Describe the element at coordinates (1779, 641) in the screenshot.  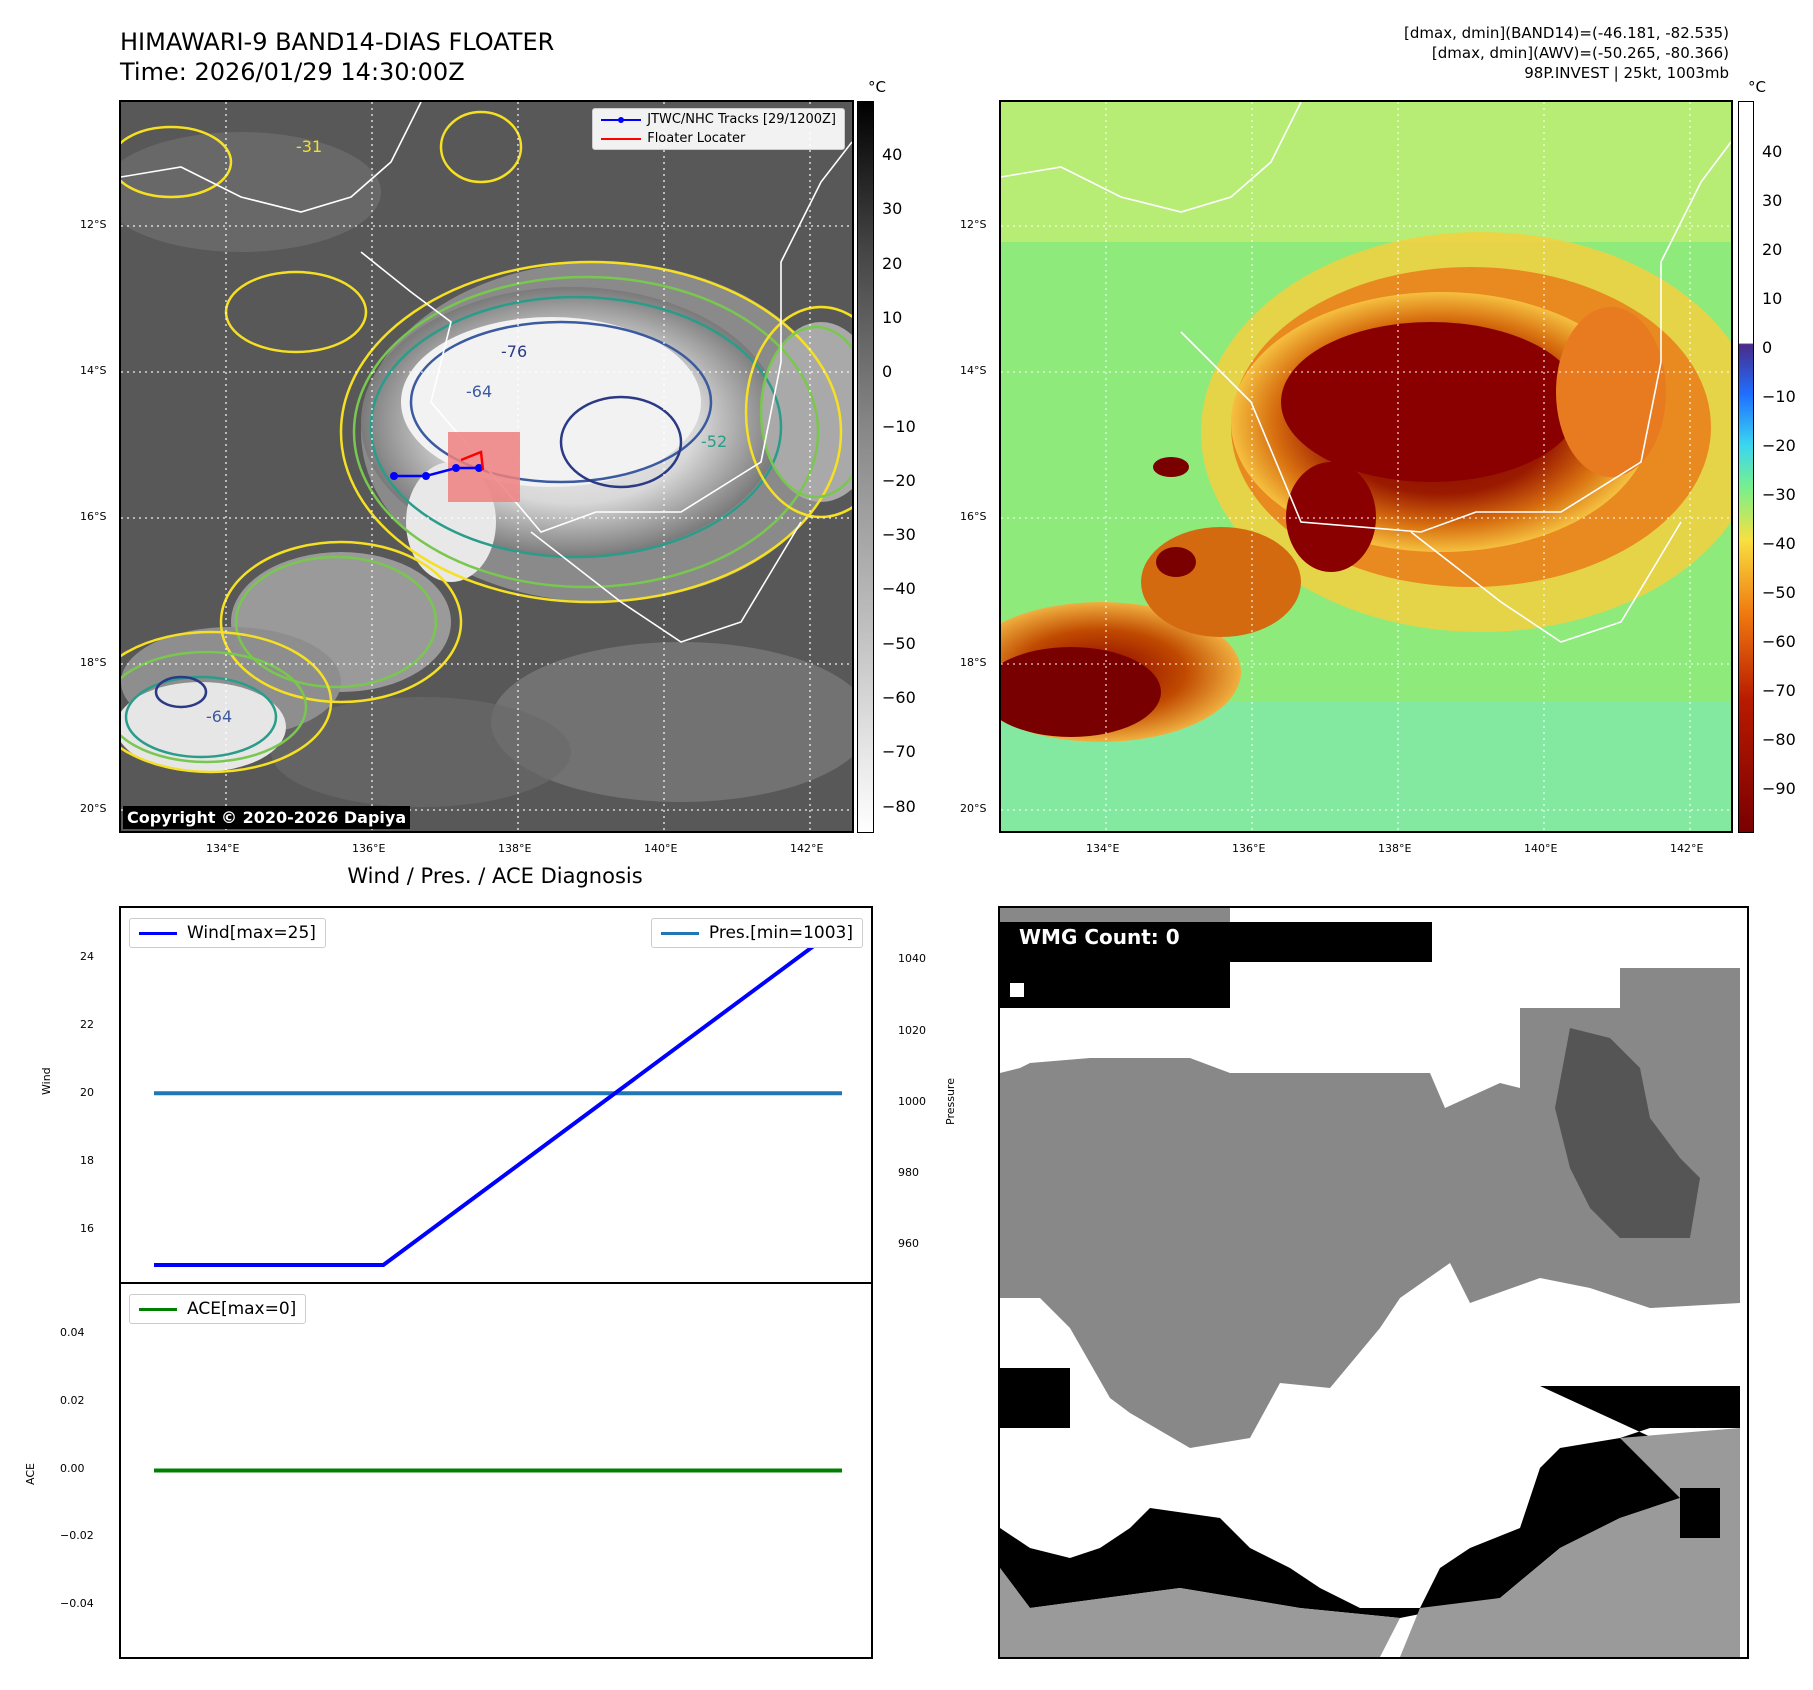
I see `colorbar-awv-tick: −60` at that location.